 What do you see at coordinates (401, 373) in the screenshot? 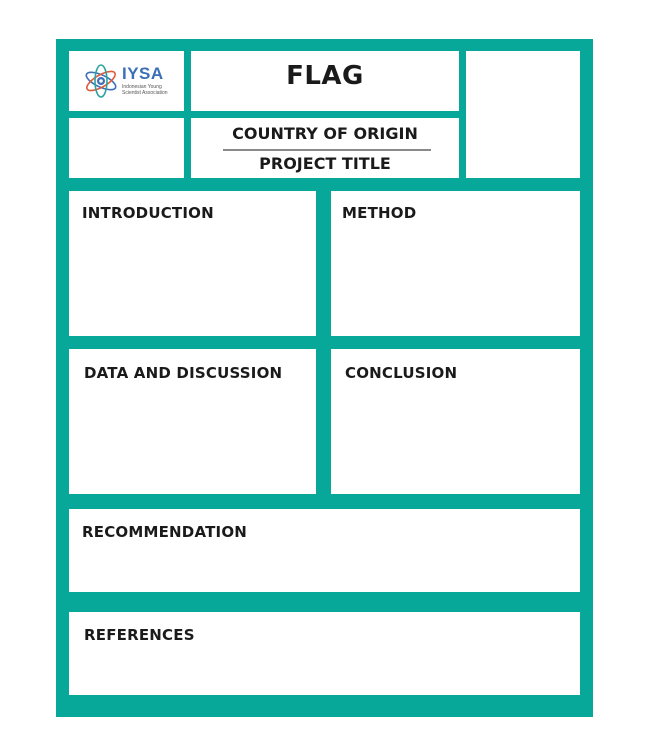
I see `conclusion-heading: CONCLUSION` at bounding box center [401, 373].